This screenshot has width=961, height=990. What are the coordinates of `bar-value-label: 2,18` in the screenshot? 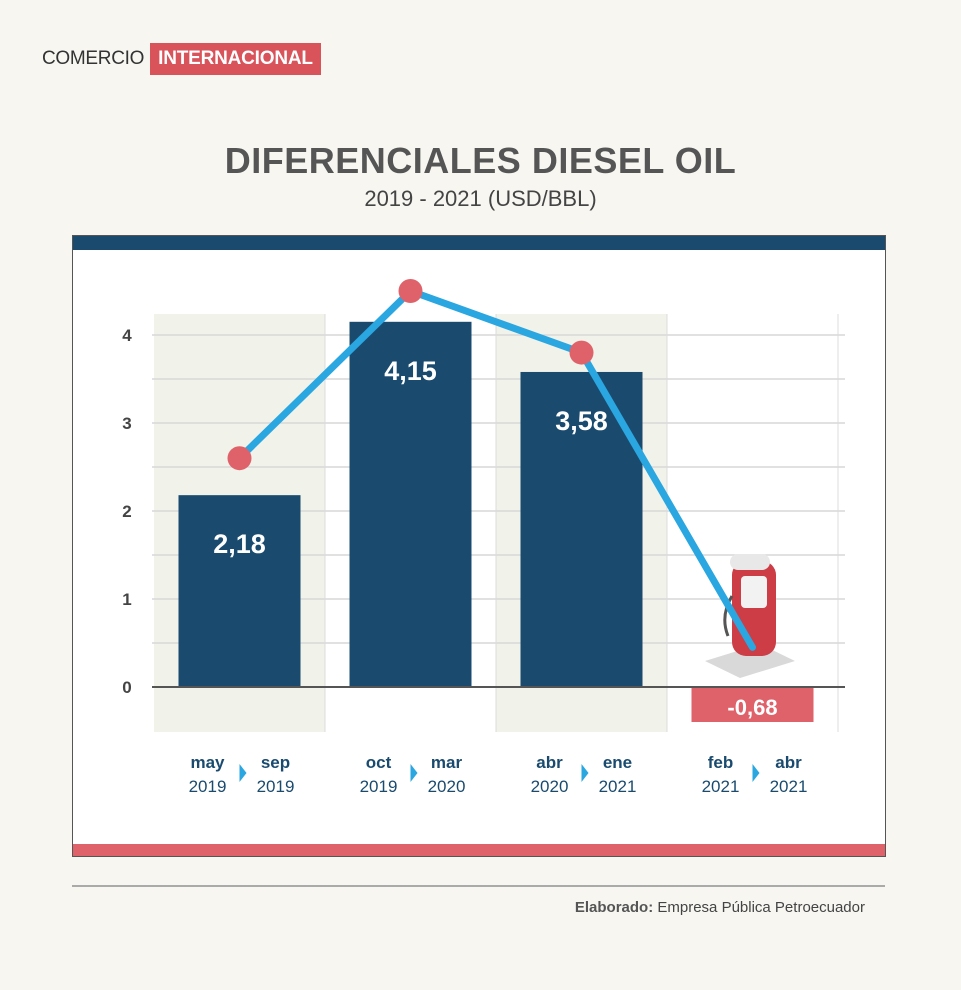 It's located at (239, 544).